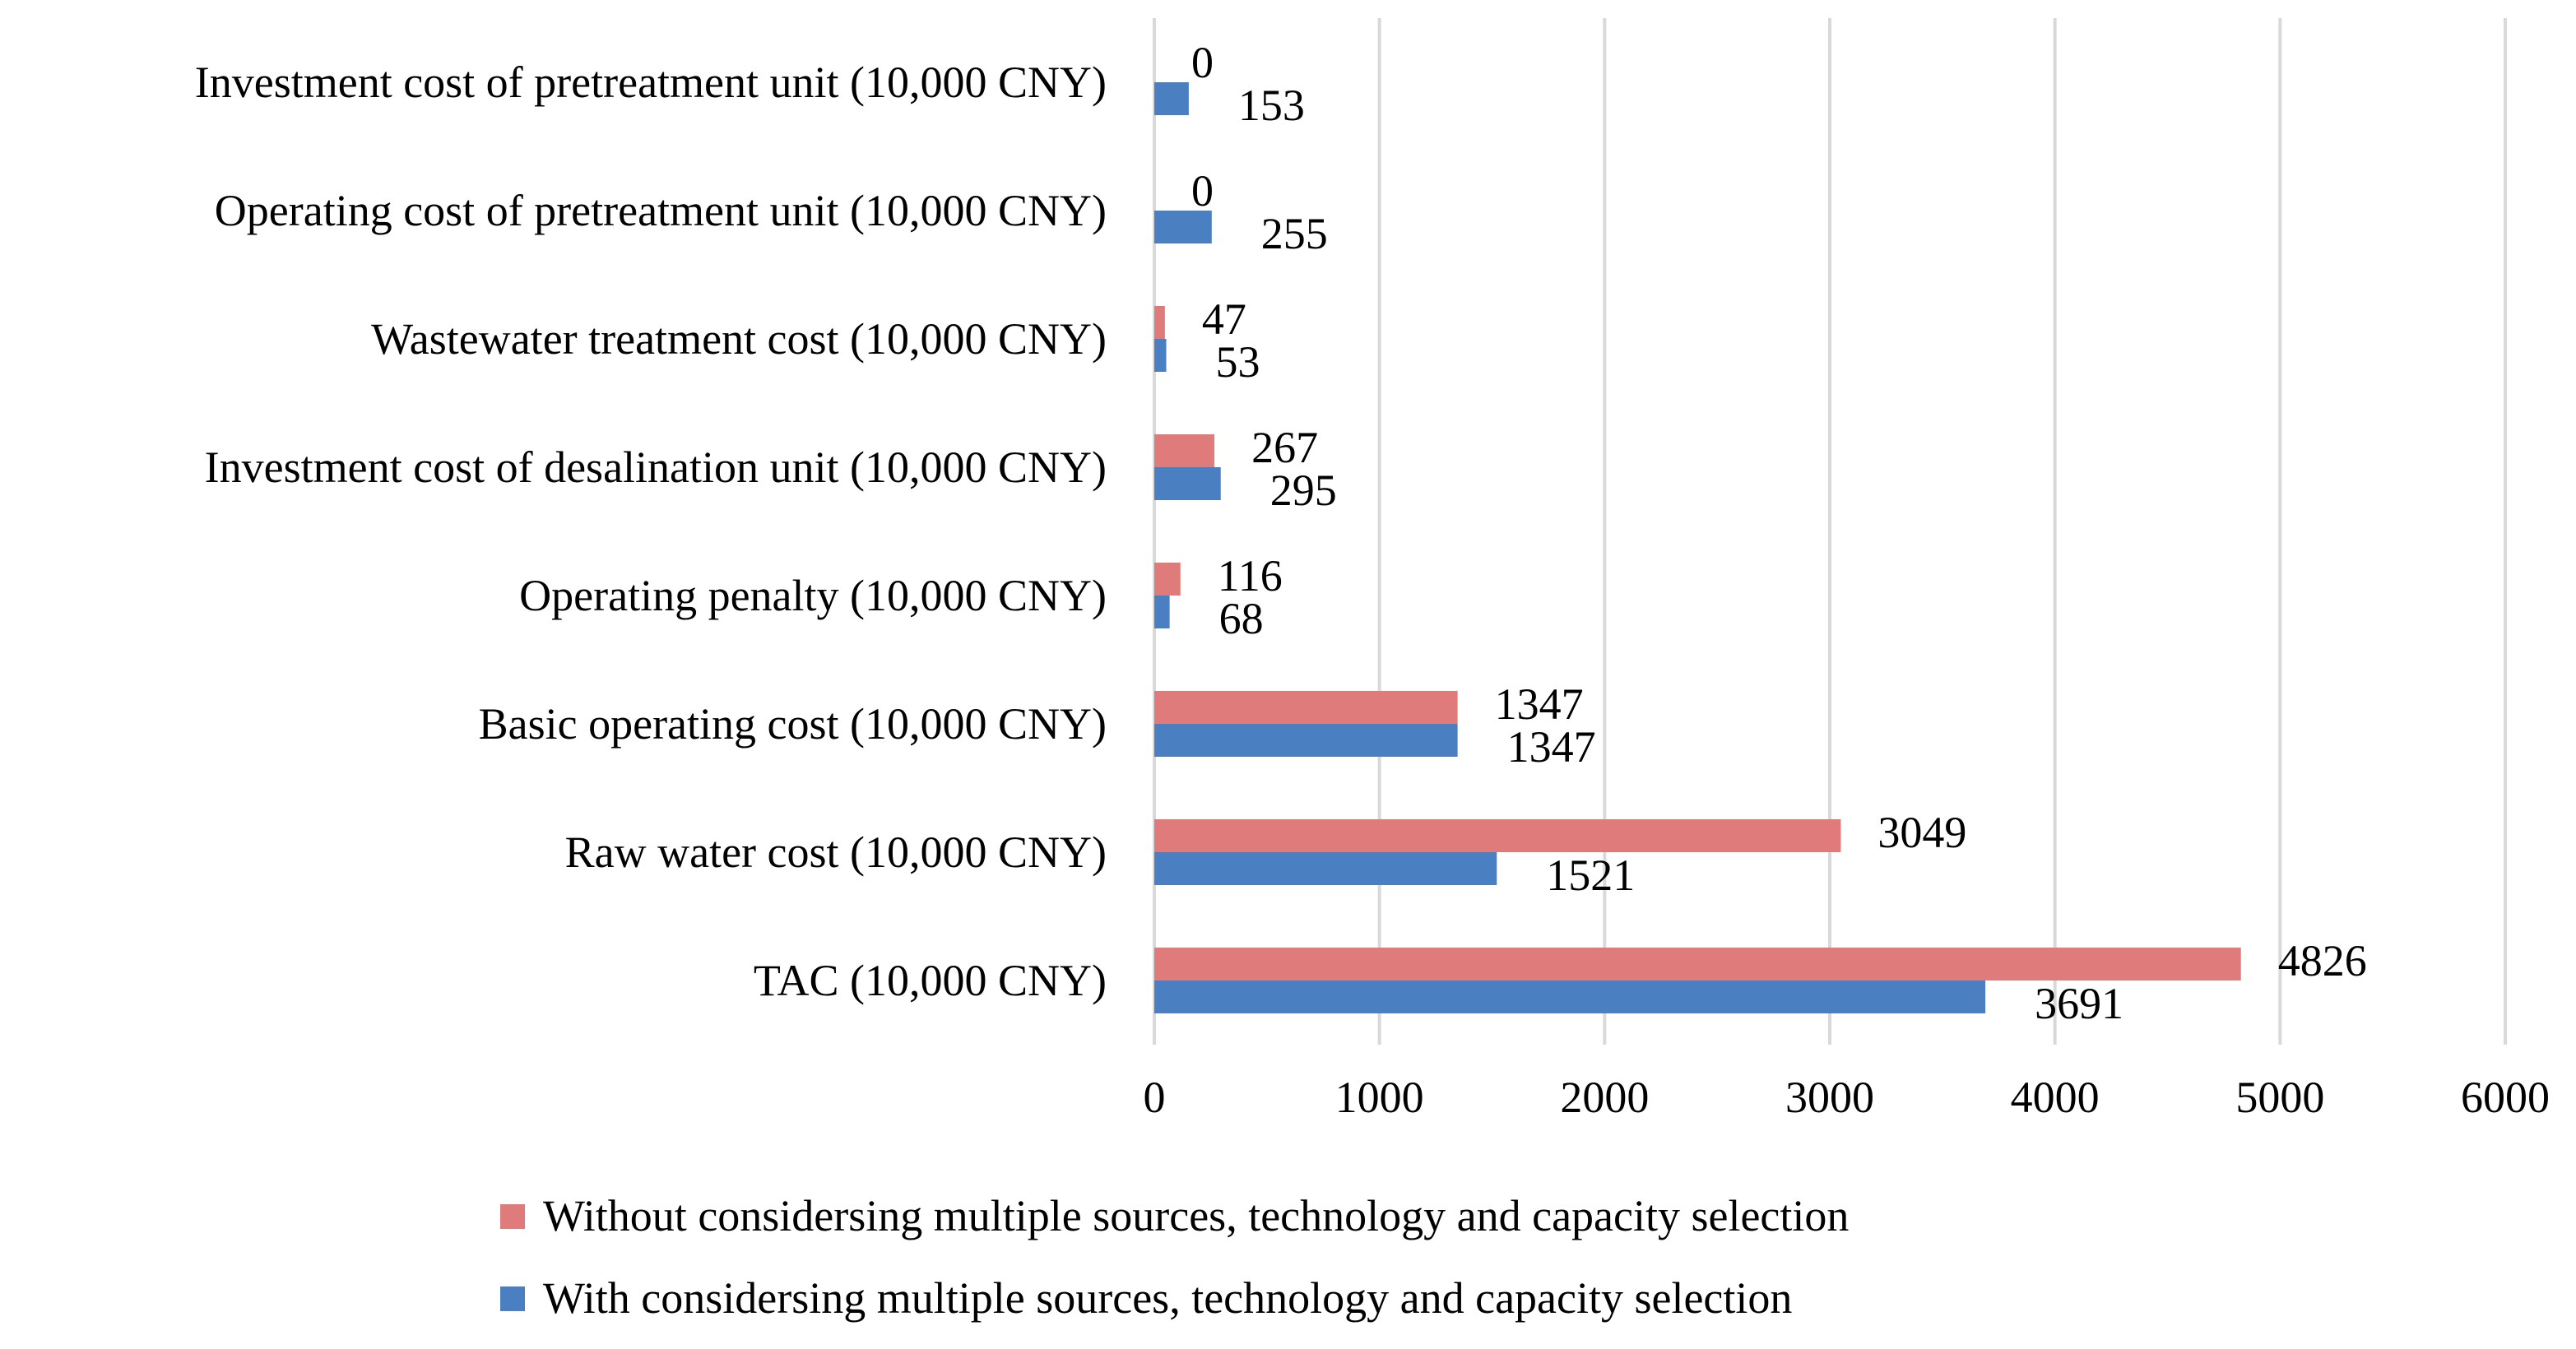  What do you see at coordinates (1184, 450) in the screenshot?
I see `bar-series0-cat3` at bounding box center [1184, 450].